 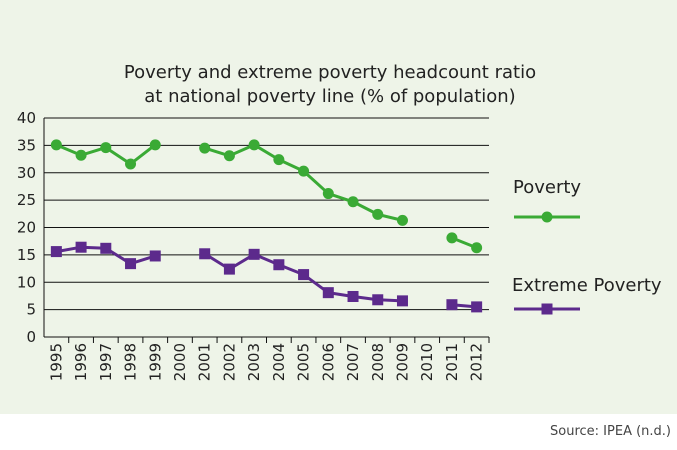 I want to click on y-tick-label: 35, so click(x=26, y=145).